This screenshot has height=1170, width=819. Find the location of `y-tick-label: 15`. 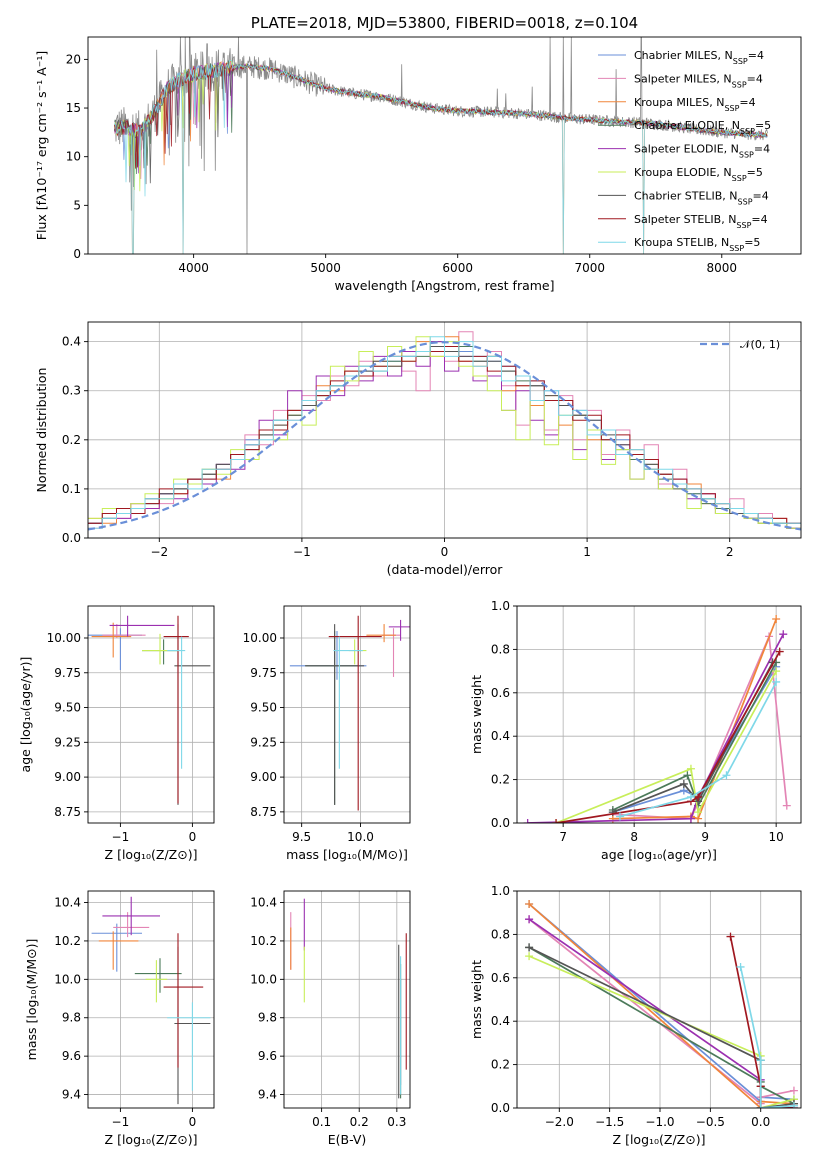

y-tick-label: 15 is located at coordinates (73, 108).